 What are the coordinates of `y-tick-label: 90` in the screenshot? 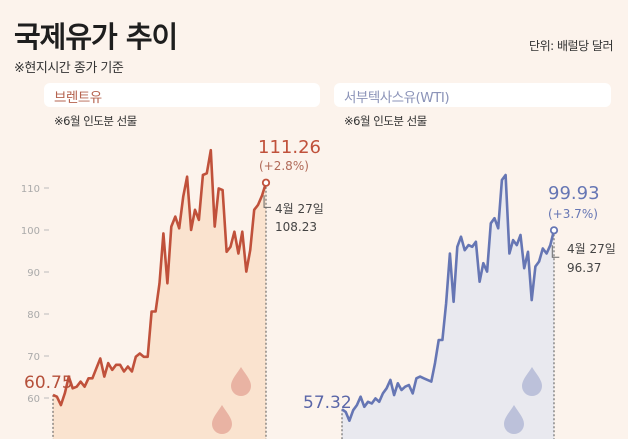 It's located at (33, 273).